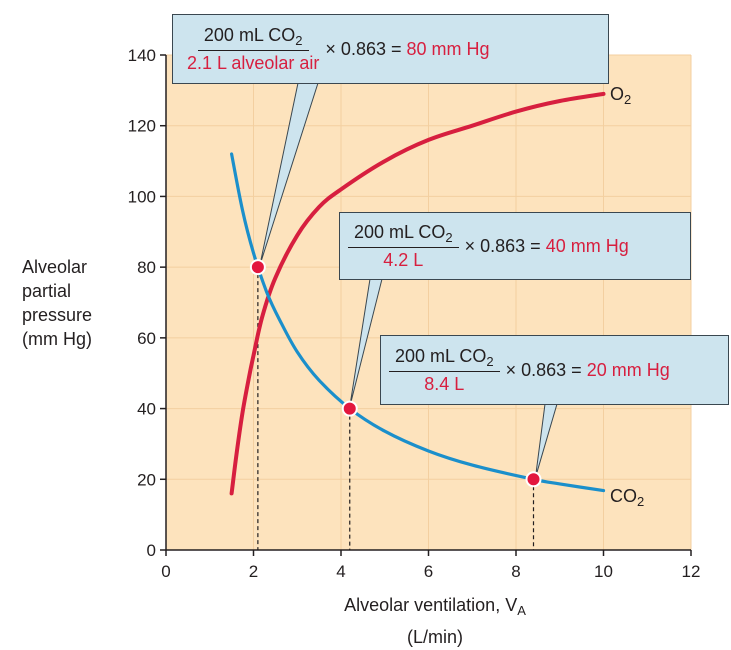 Image resolution: width=731 pixels, height=650 pixels. What do you see at coordinates (641, 501) in the screenshot?
I see `series-label-co2-sub: 2` at bounding box center [641, 501].